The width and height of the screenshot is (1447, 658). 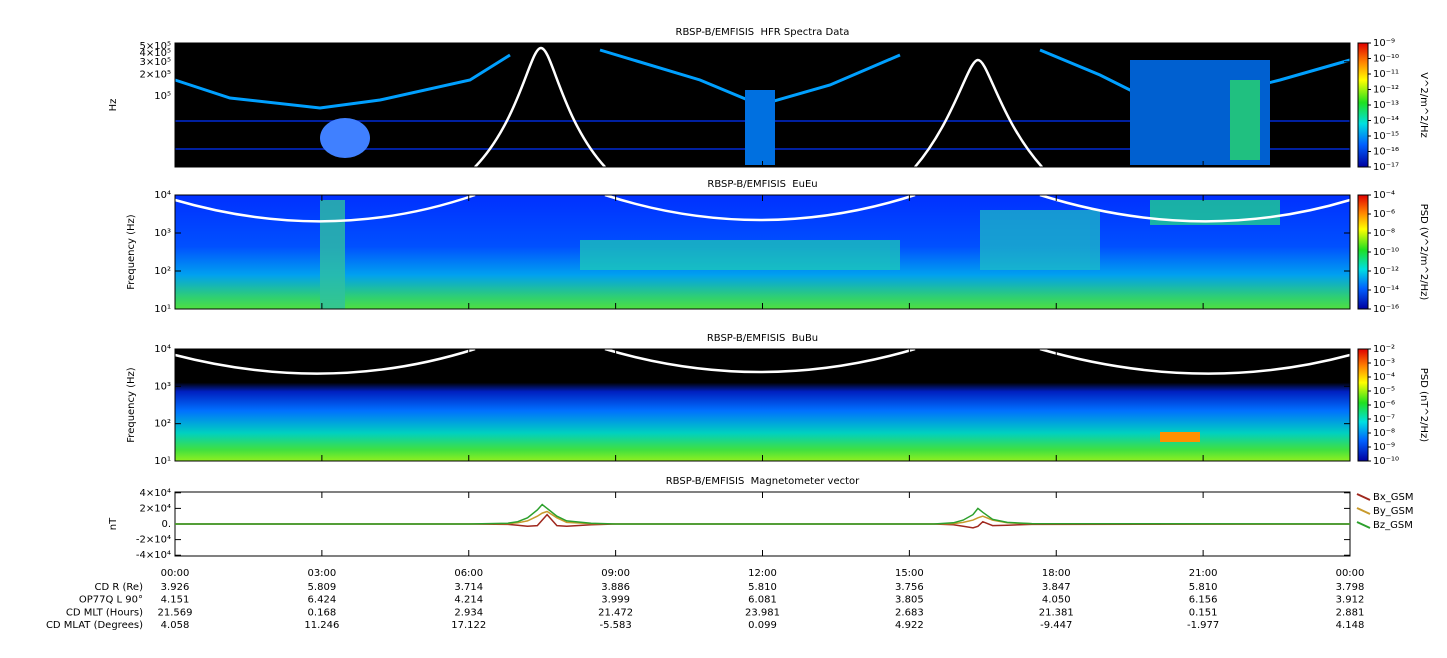 I want to click on ephemeris-value: 3.912, so click(x=1350, y=600).